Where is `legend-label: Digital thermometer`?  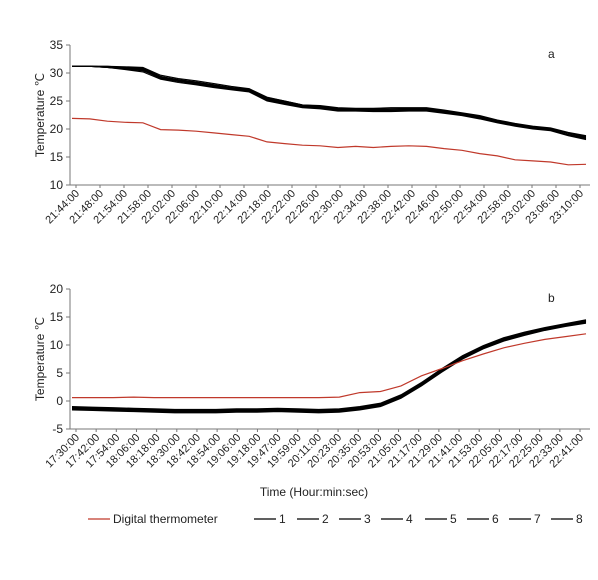
legend-label: Digital thermometer is located at coordinates (165, 519).